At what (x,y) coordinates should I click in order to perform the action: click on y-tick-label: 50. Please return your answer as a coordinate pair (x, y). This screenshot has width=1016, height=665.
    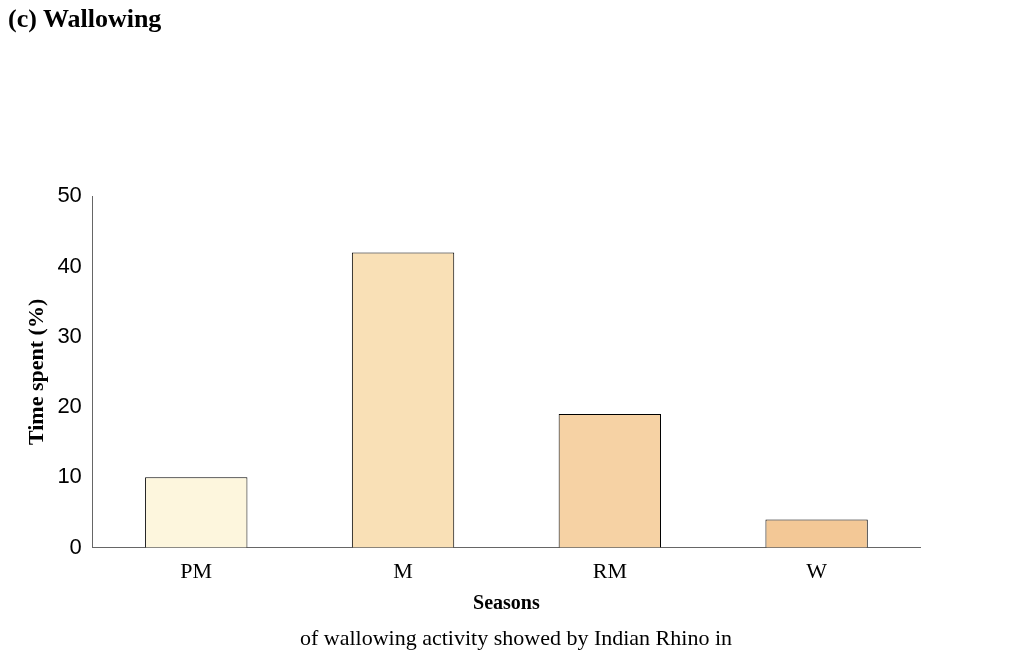
    Looking at the image, I should click on (69, 195).